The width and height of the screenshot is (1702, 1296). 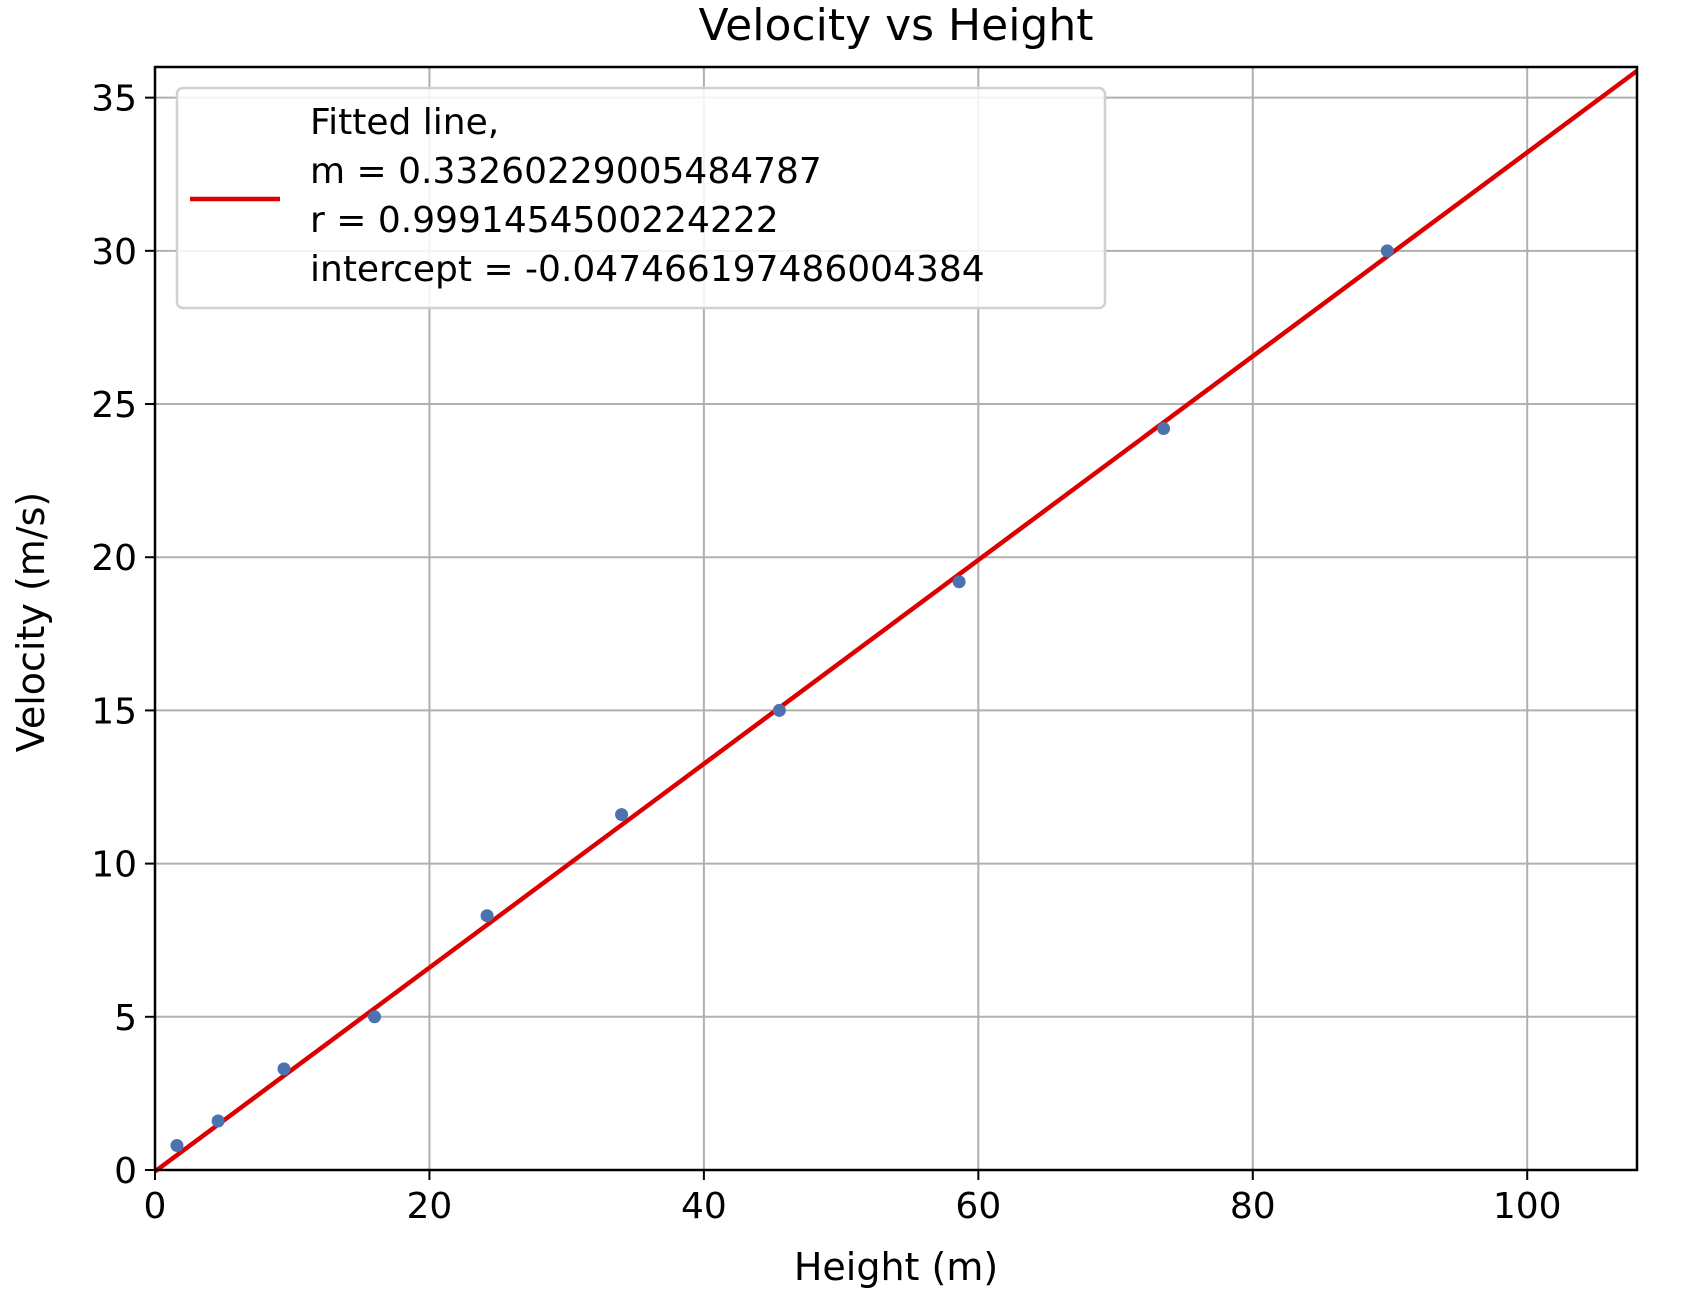 I want to click on y-tick-label: 15, so click(x=114, y=711).